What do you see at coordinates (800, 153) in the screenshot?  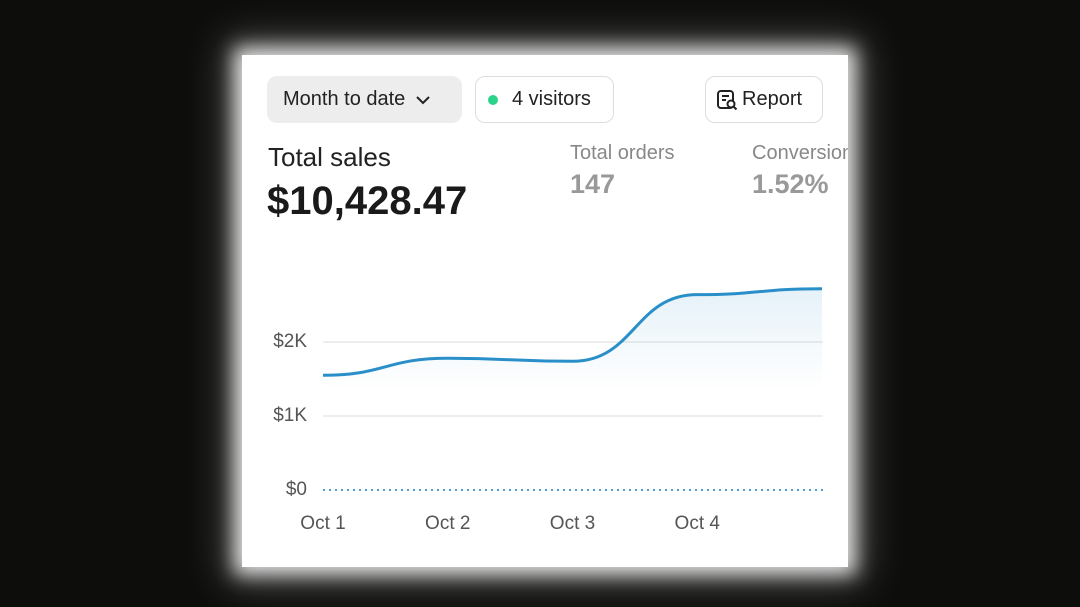 I see `metric-label: Conversion` at bounding box center [800, 153].